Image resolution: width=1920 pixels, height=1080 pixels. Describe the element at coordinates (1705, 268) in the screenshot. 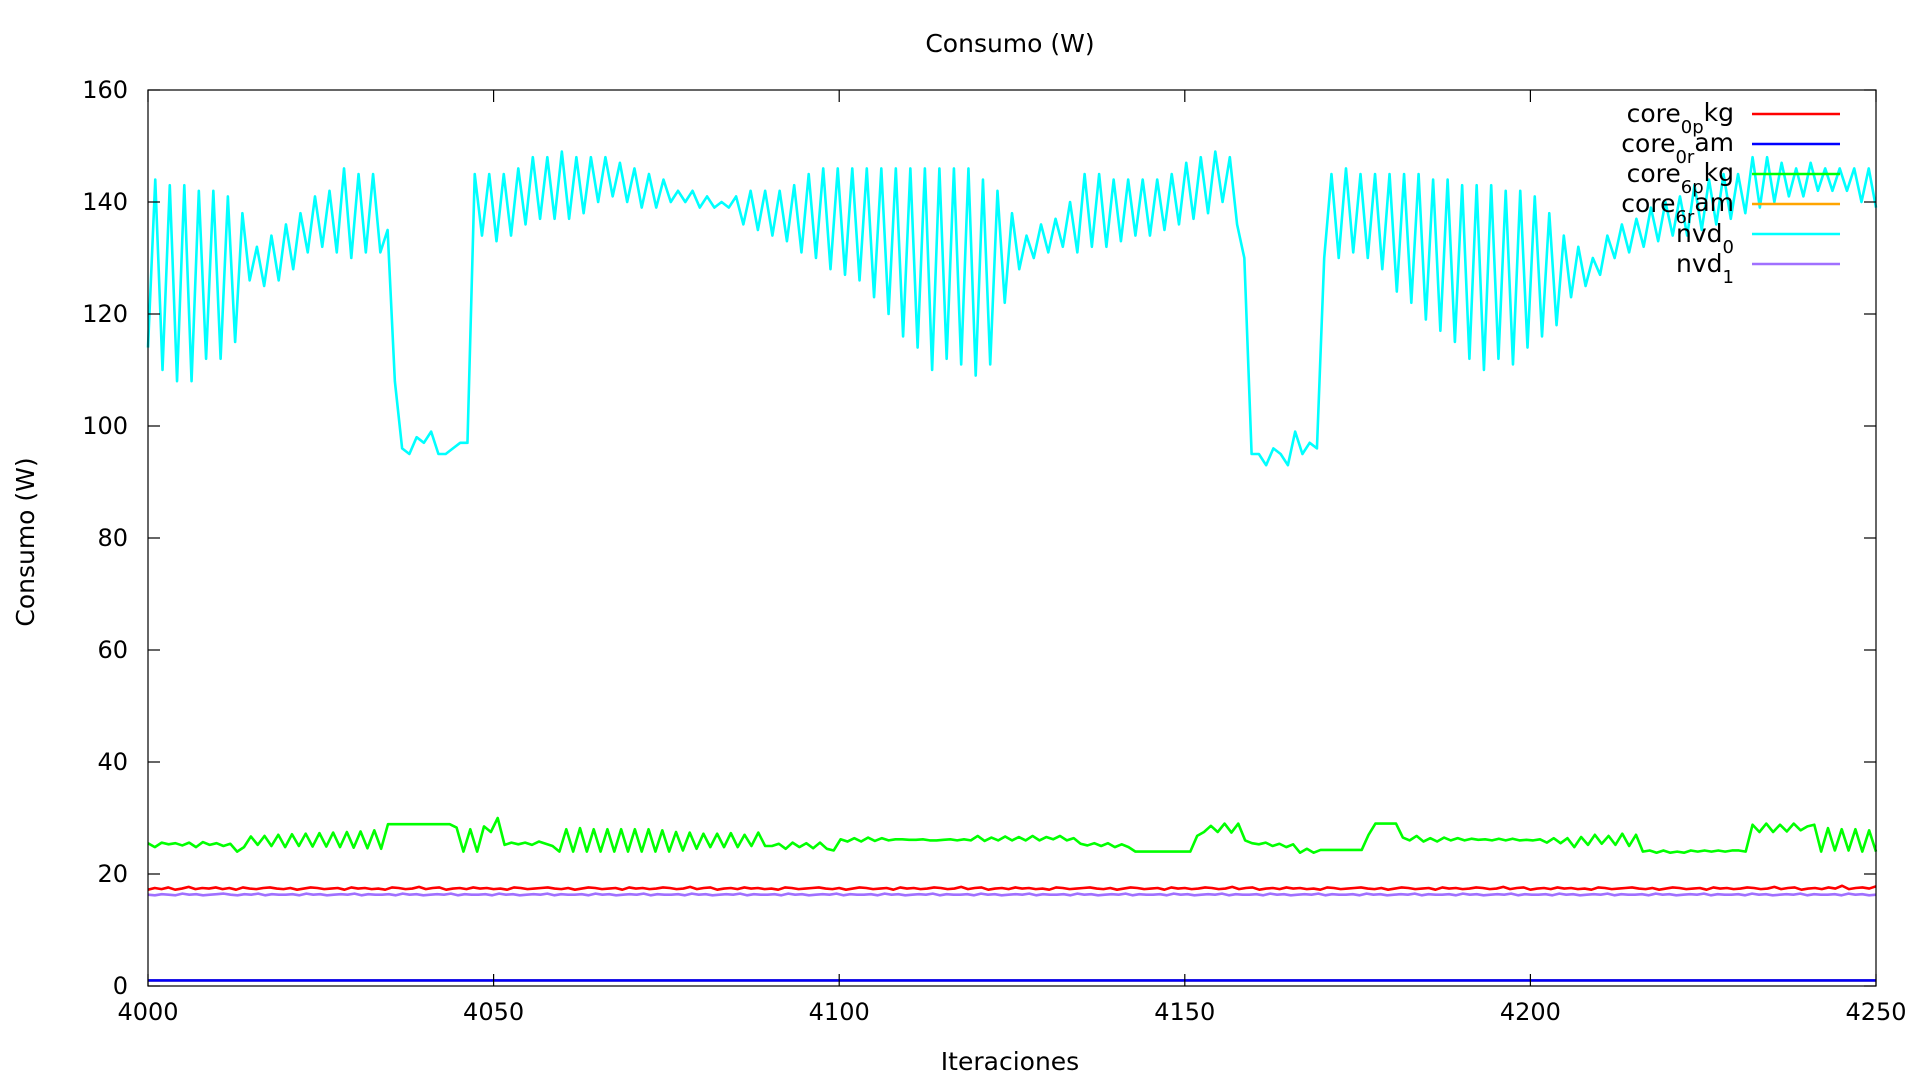

I see `legend-label-nvd1: nvd1` at that location.